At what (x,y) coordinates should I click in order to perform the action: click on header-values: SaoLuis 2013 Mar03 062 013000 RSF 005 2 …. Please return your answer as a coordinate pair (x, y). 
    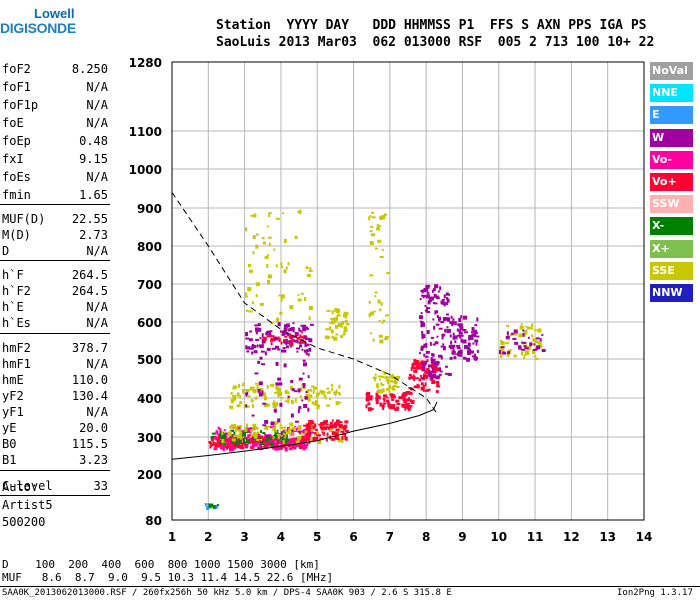
    Looking at the image, I should click on (435, 42).